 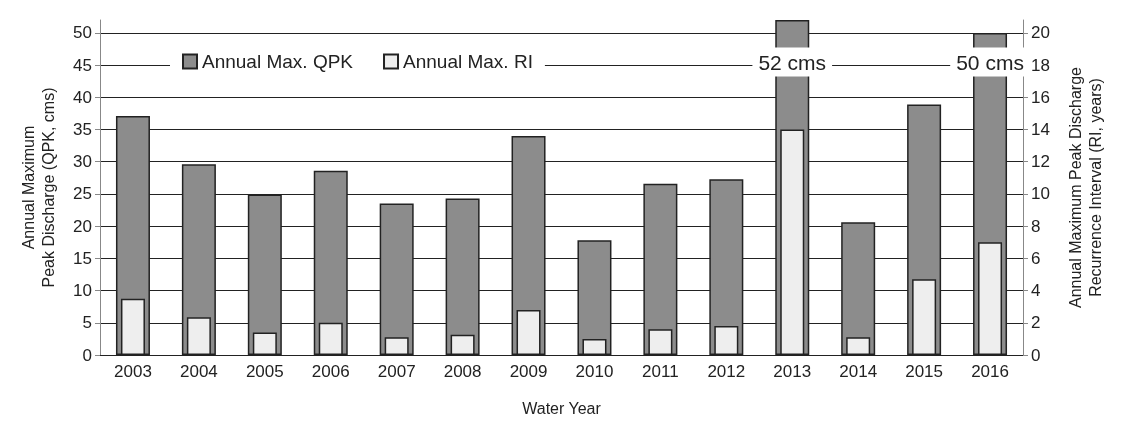 I want to click on x-tick-label: 2012, so click(x=726, y=371).